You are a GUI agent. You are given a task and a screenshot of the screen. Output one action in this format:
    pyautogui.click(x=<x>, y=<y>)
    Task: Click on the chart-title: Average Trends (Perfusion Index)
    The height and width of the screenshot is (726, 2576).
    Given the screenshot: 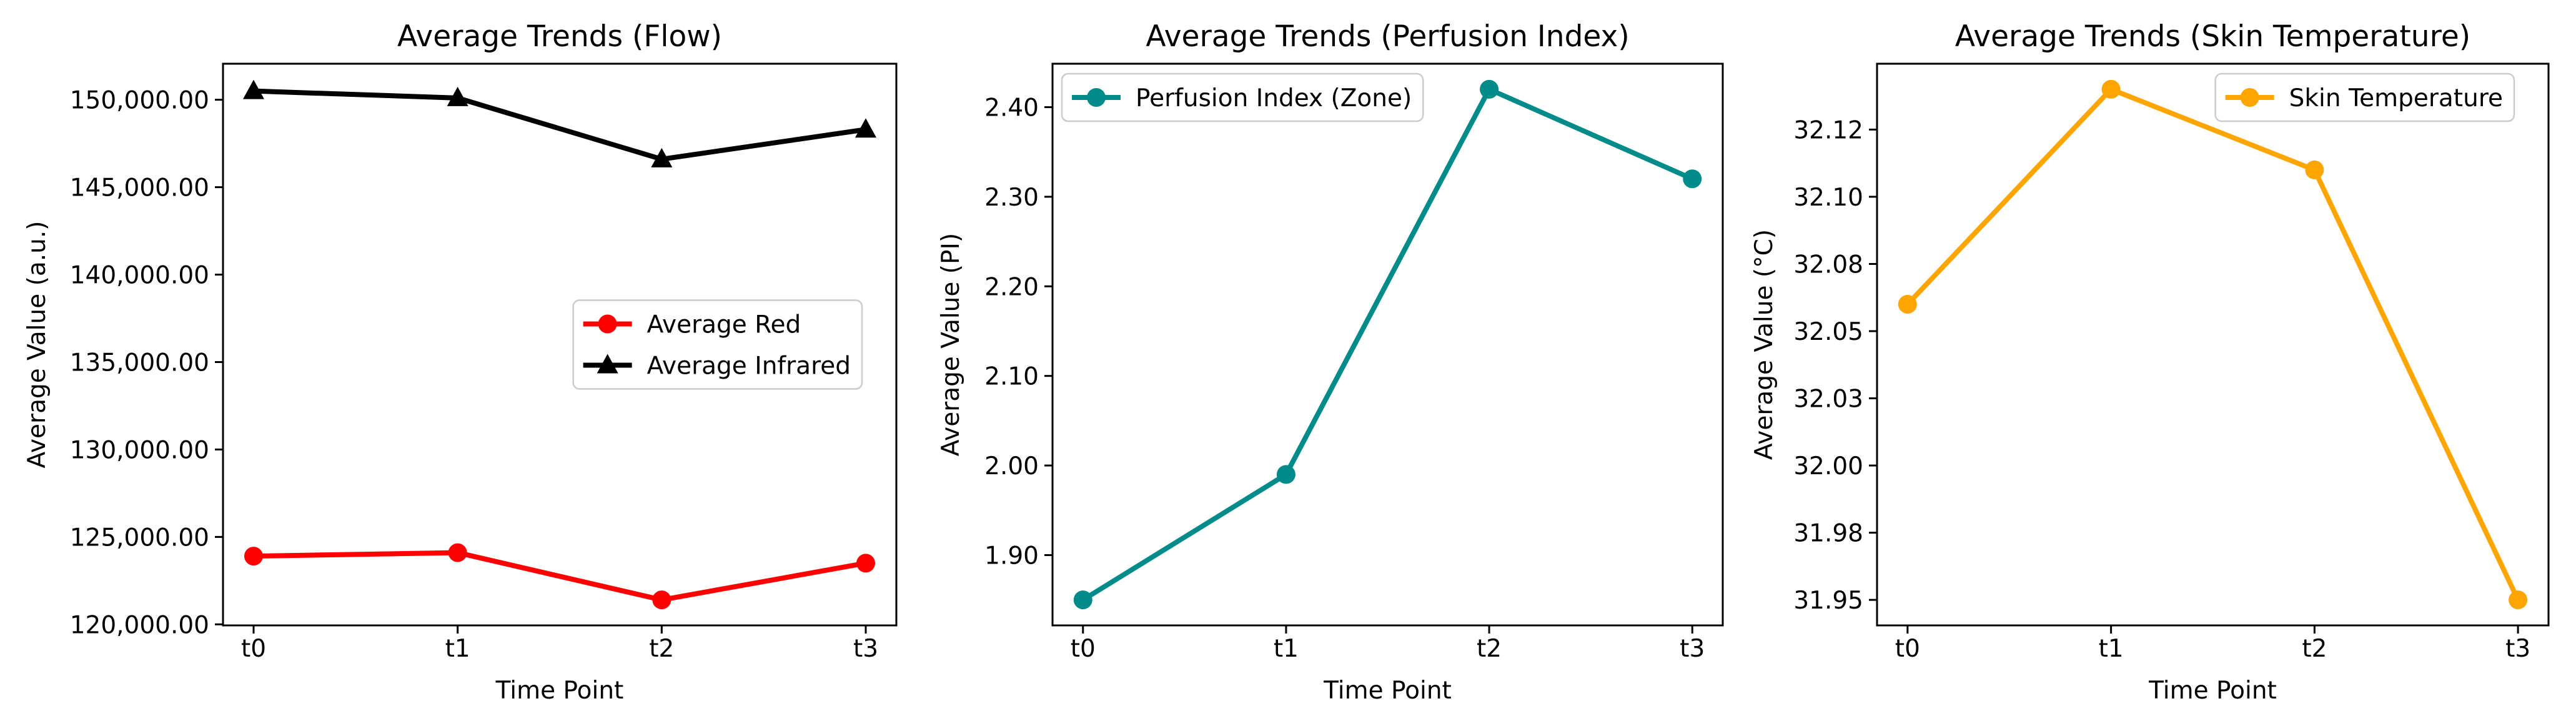 What is the action you would take?
    pyautogui.click(x=1387, y=37)
    